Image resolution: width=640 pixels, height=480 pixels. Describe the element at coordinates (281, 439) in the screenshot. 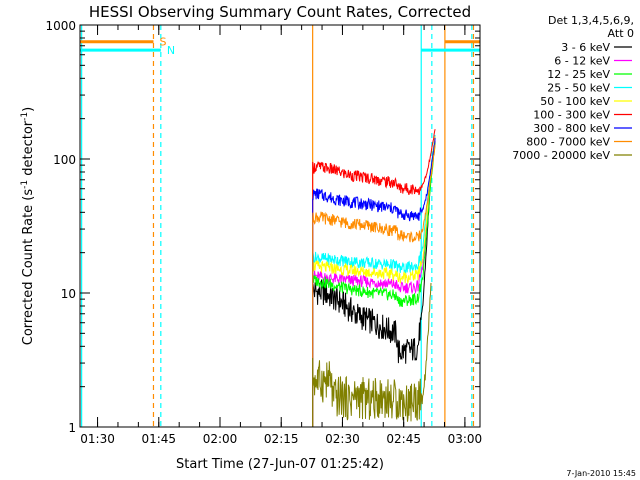

I see `x-tick-label: 02:15` at that location.